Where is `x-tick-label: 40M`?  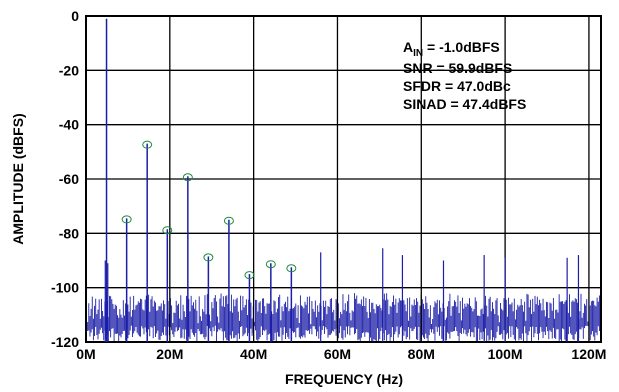
x-tick-label: 40M is located at coordinates (253, 354).